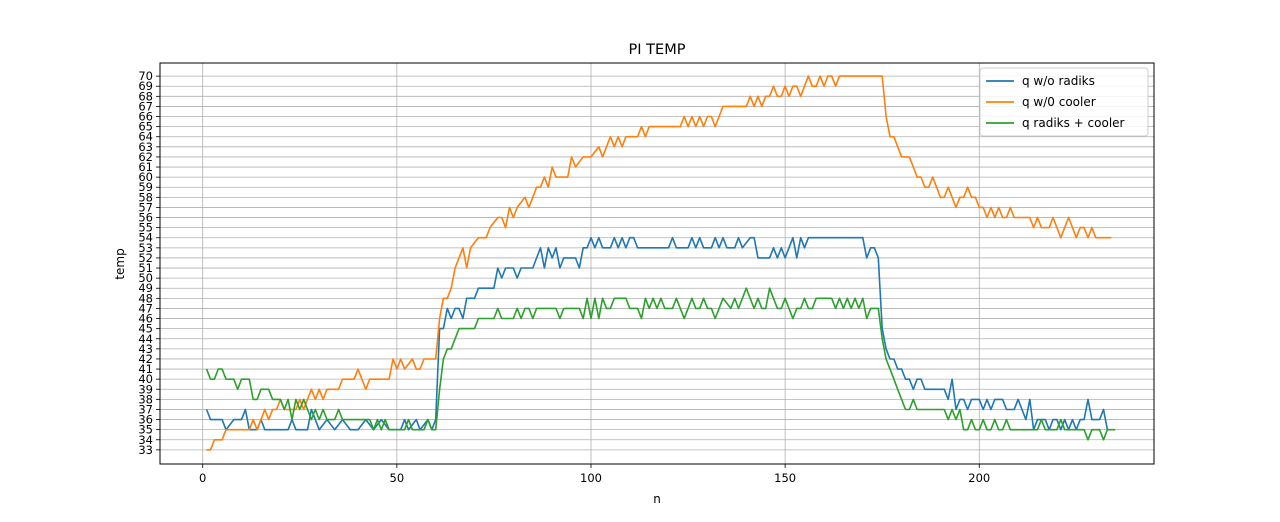 The width and height of the screenshot is (1280, 522). Describe the element at coordinates (145, 86) in the screenshot. I see `y-tick-label: 69` at that location.